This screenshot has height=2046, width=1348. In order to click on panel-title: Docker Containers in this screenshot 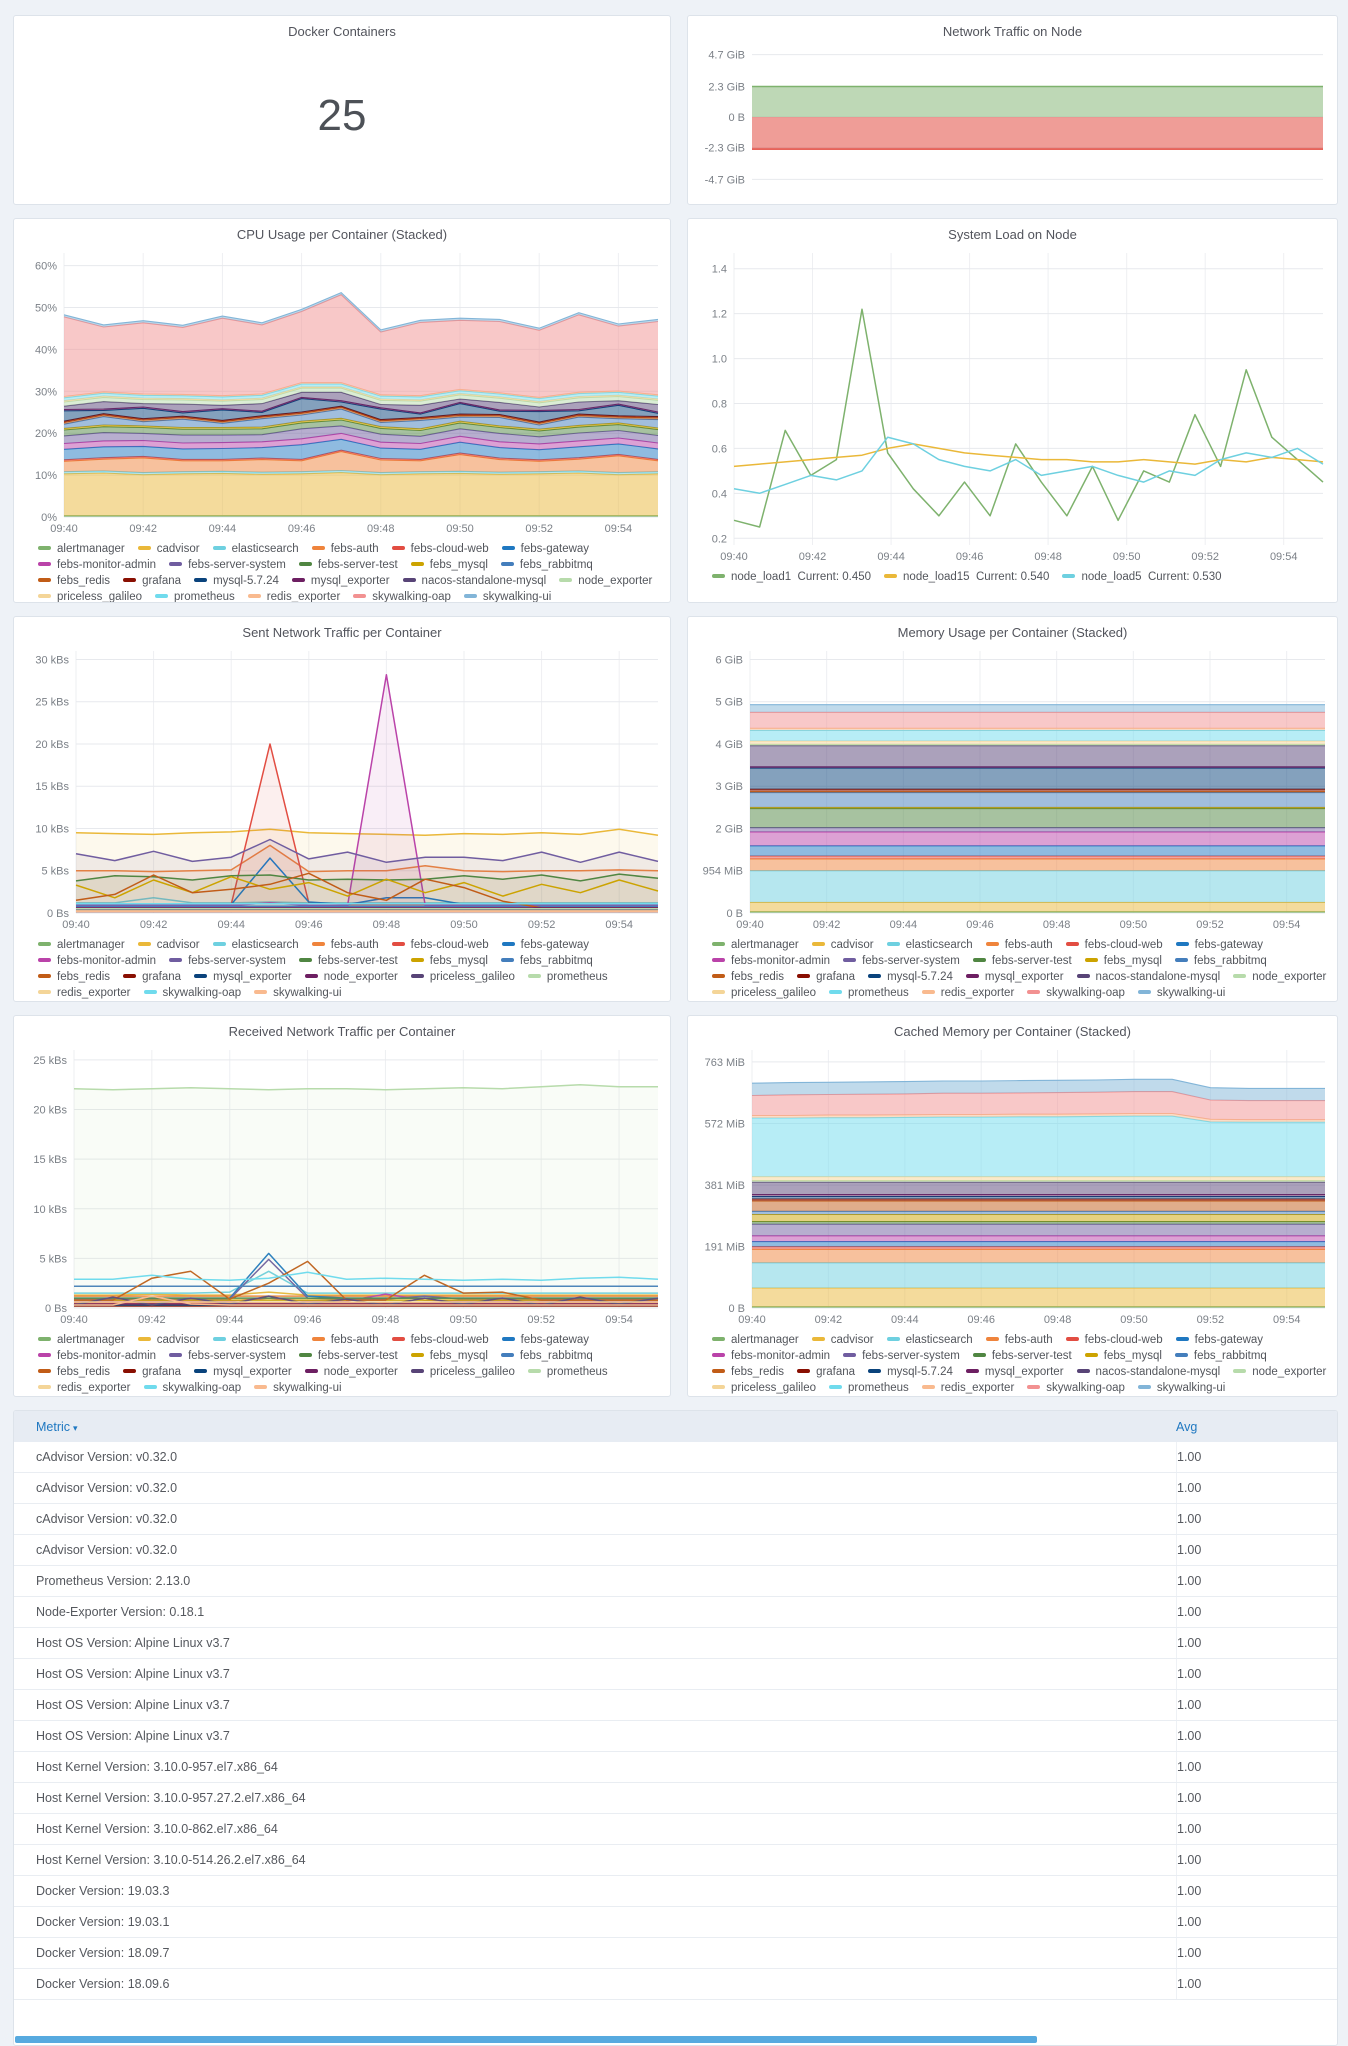, I will do `click(342, 31)`.